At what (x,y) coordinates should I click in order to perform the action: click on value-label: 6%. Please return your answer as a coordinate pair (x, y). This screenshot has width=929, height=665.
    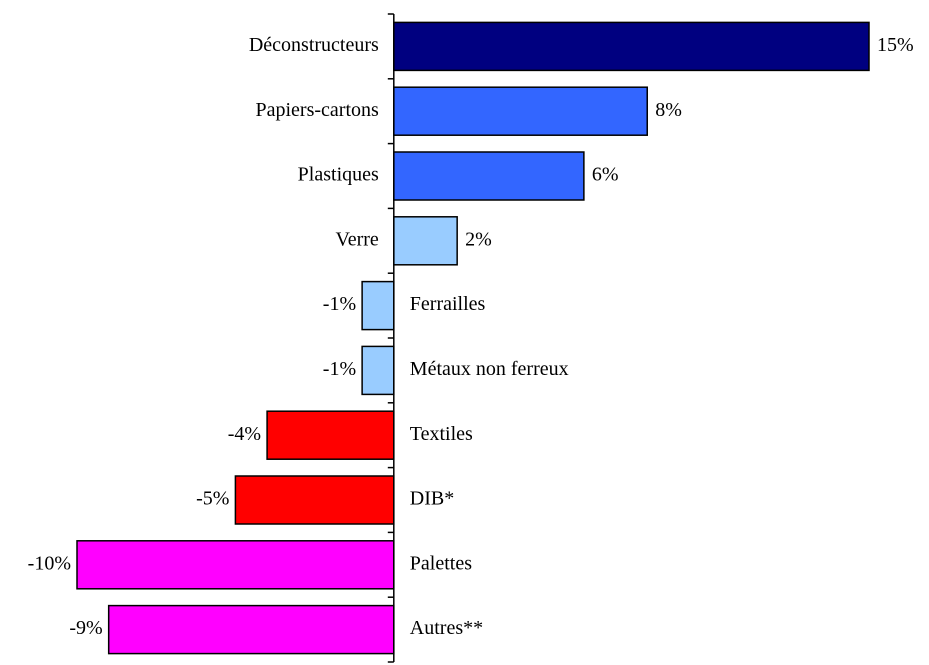
    Looking at the image, I should click on (605, 175).